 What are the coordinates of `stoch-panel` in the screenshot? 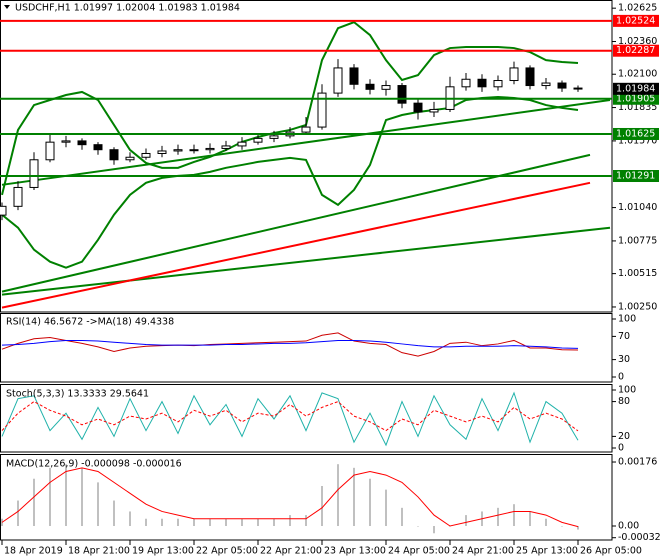 It's located at (306, 418).